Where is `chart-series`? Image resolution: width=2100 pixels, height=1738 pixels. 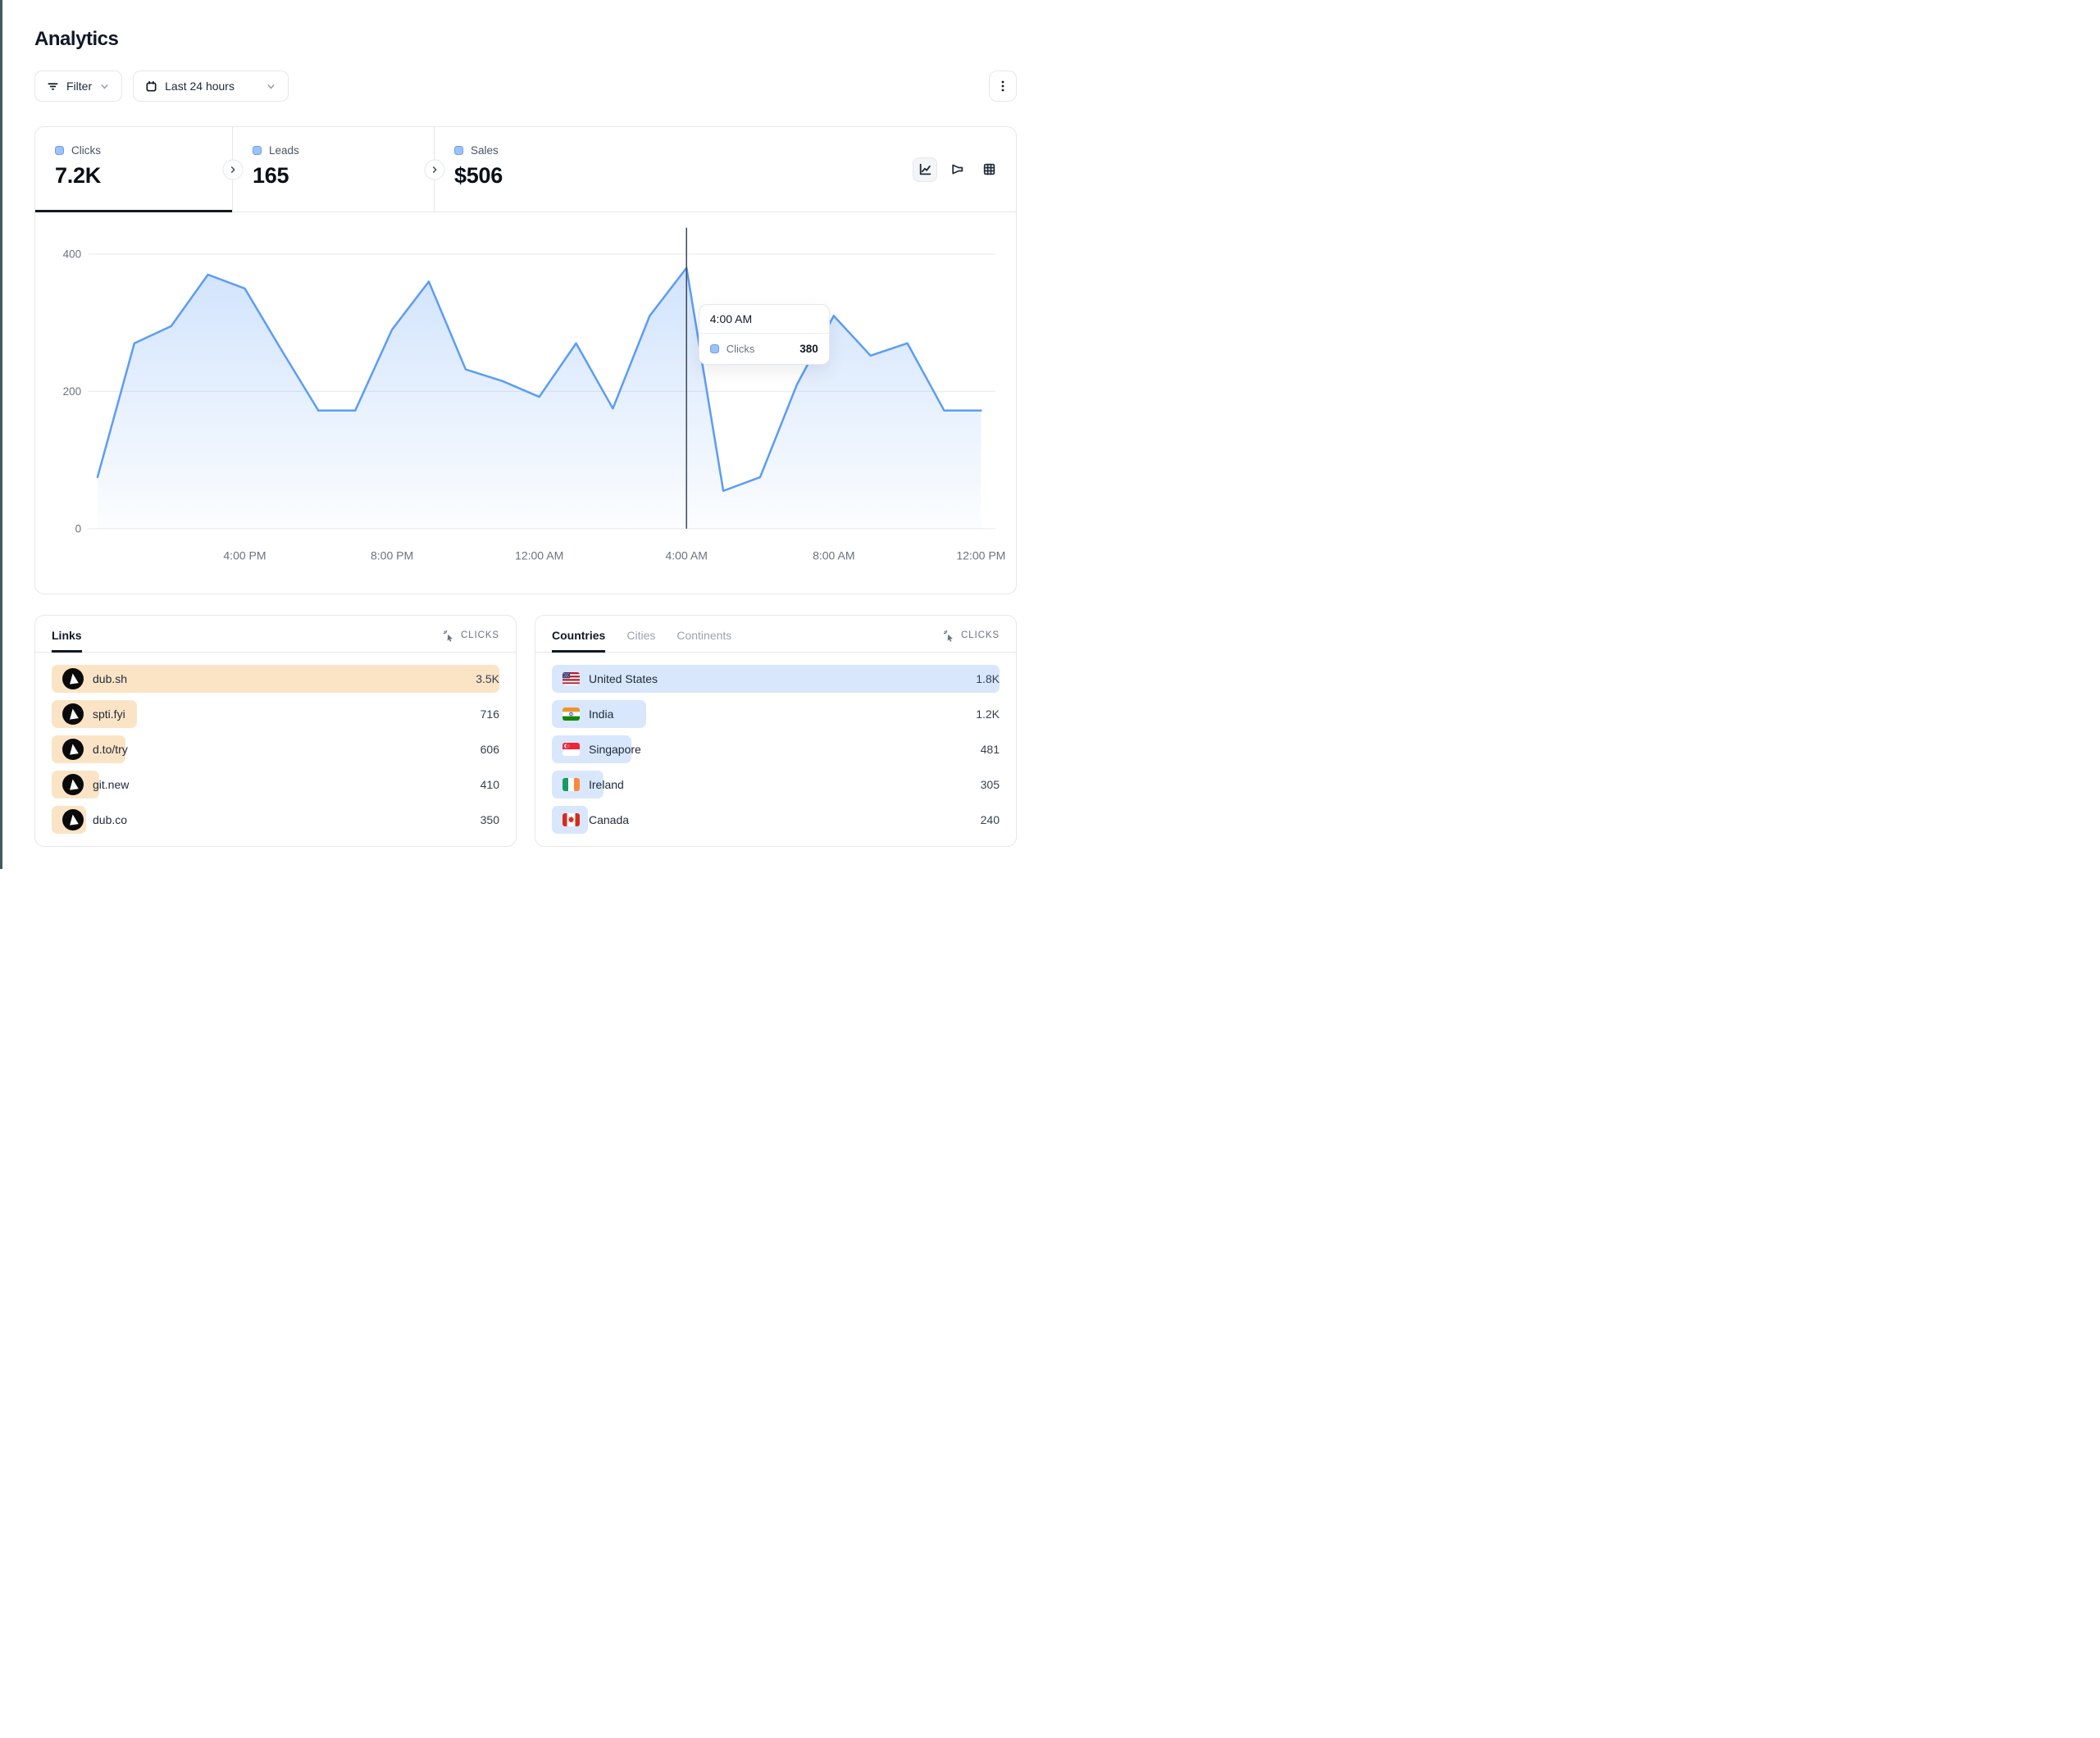
chart-series is located at coordinates (539, 397).